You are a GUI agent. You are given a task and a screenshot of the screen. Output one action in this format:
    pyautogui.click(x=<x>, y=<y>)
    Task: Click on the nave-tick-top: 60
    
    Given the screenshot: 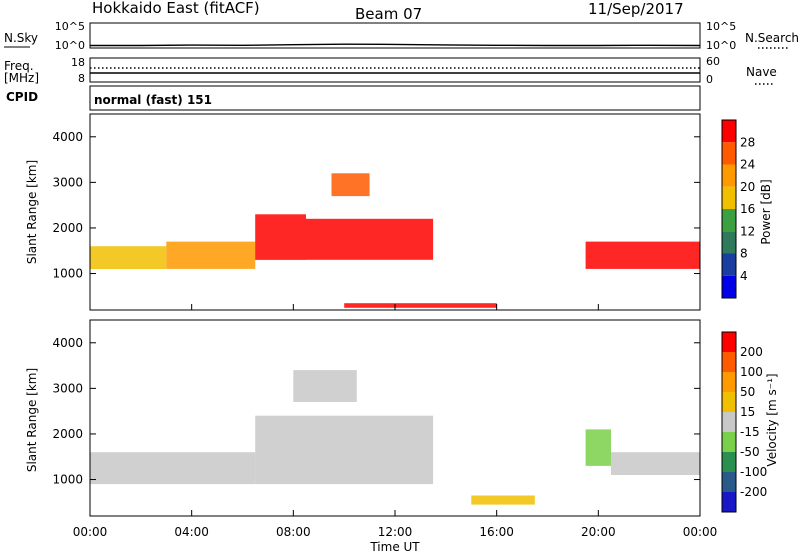 What is the action you would take?
    pyautogui.click(x=713, y=61)
    